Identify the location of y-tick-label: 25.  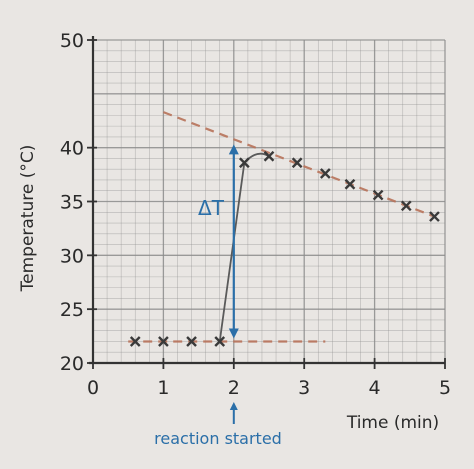
(72, 310).